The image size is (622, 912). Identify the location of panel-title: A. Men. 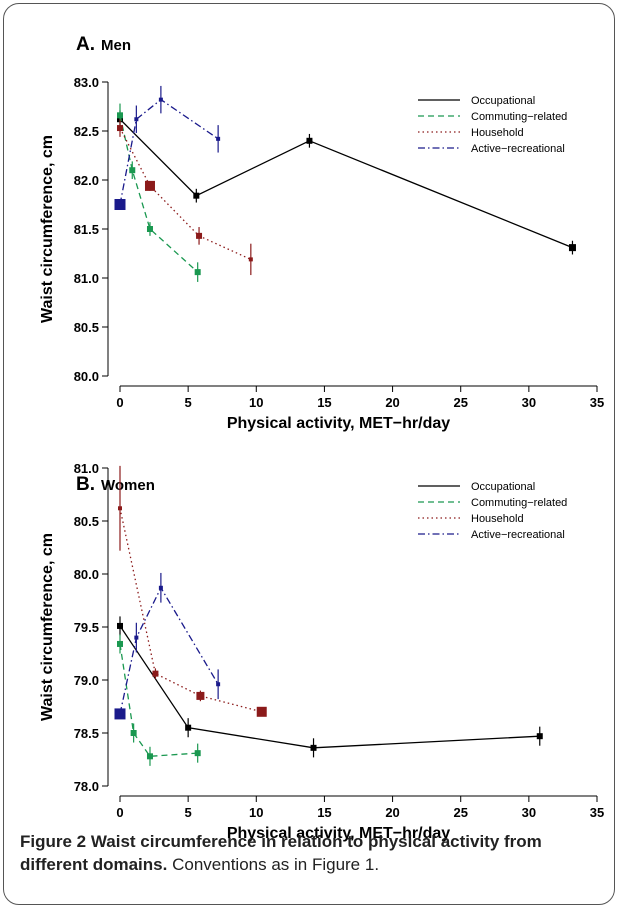
(103, 44).